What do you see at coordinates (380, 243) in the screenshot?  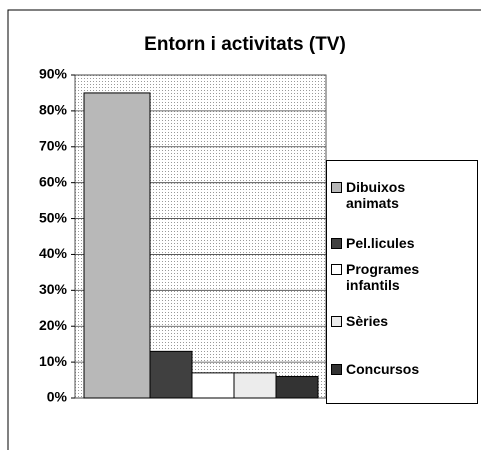 I see `legend-label: Pel.licules` at bounding box center [380, 243].